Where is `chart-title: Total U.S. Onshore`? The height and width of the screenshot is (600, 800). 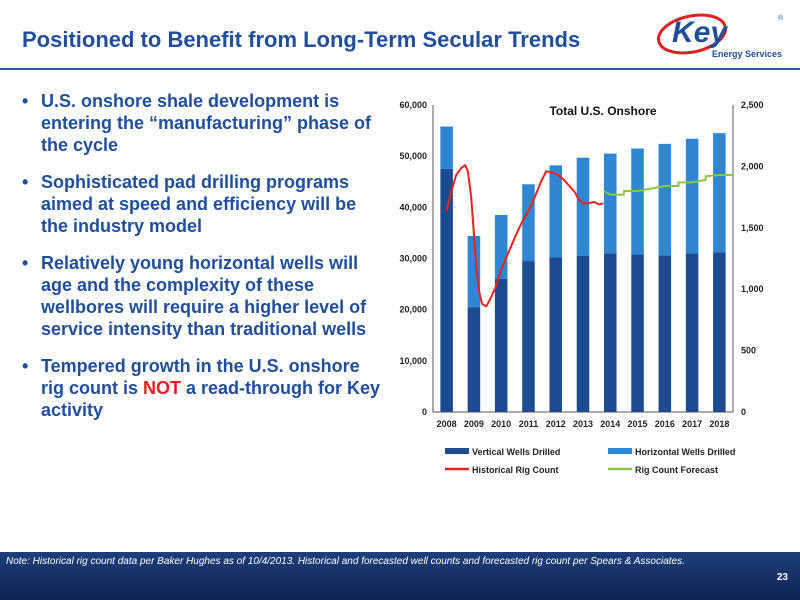 chart-title: Total U.S. Onshore is located at coordinates (602, 111).